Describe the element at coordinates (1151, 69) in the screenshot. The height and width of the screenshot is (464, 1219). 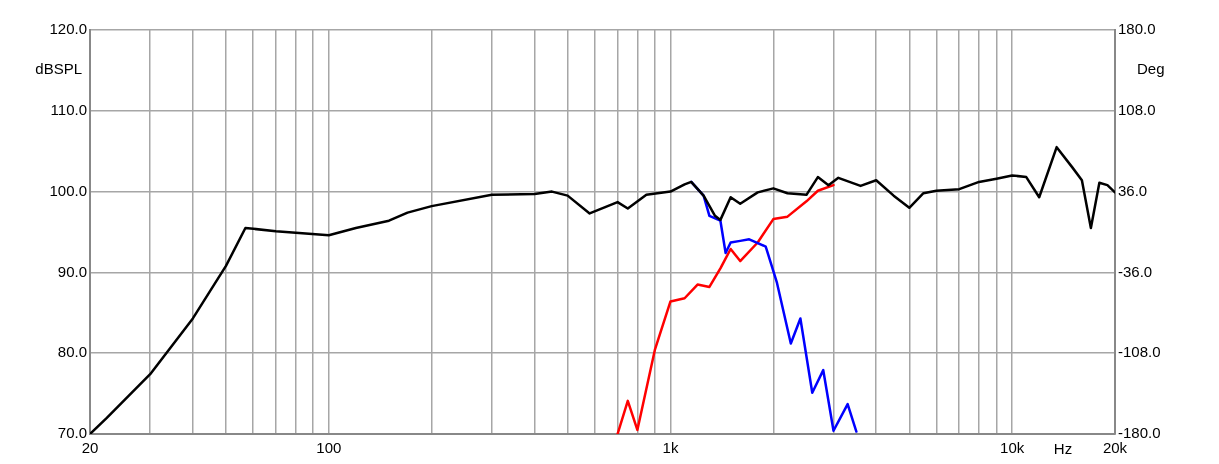
I see `y2-axis-title: Deg` at that location.